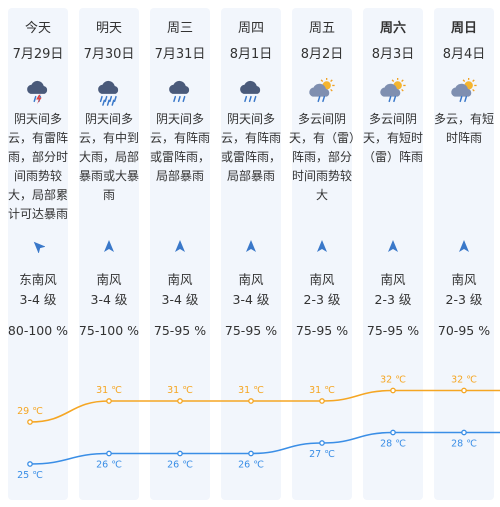  I want to click on day-label: 今天, so click(37, 28).